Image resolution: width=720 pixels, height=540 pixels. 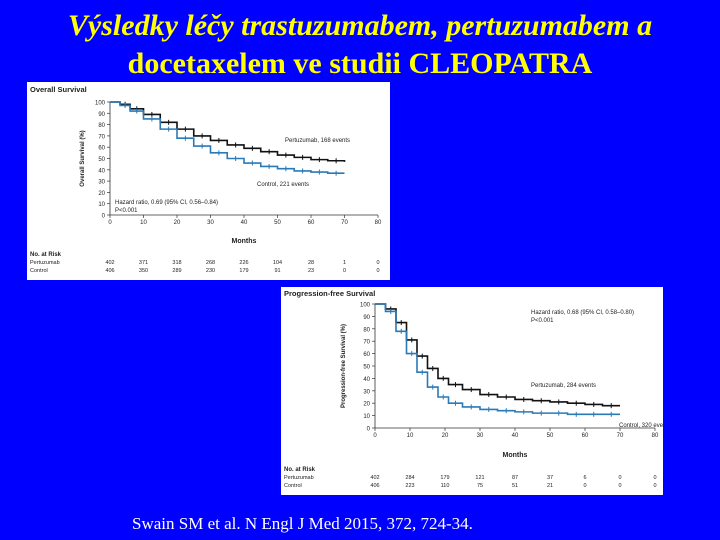 What do you see at coordinates (409, 486) in the screenshot?
I see `risk-table-value: 223` at bounding box center [409, 486].